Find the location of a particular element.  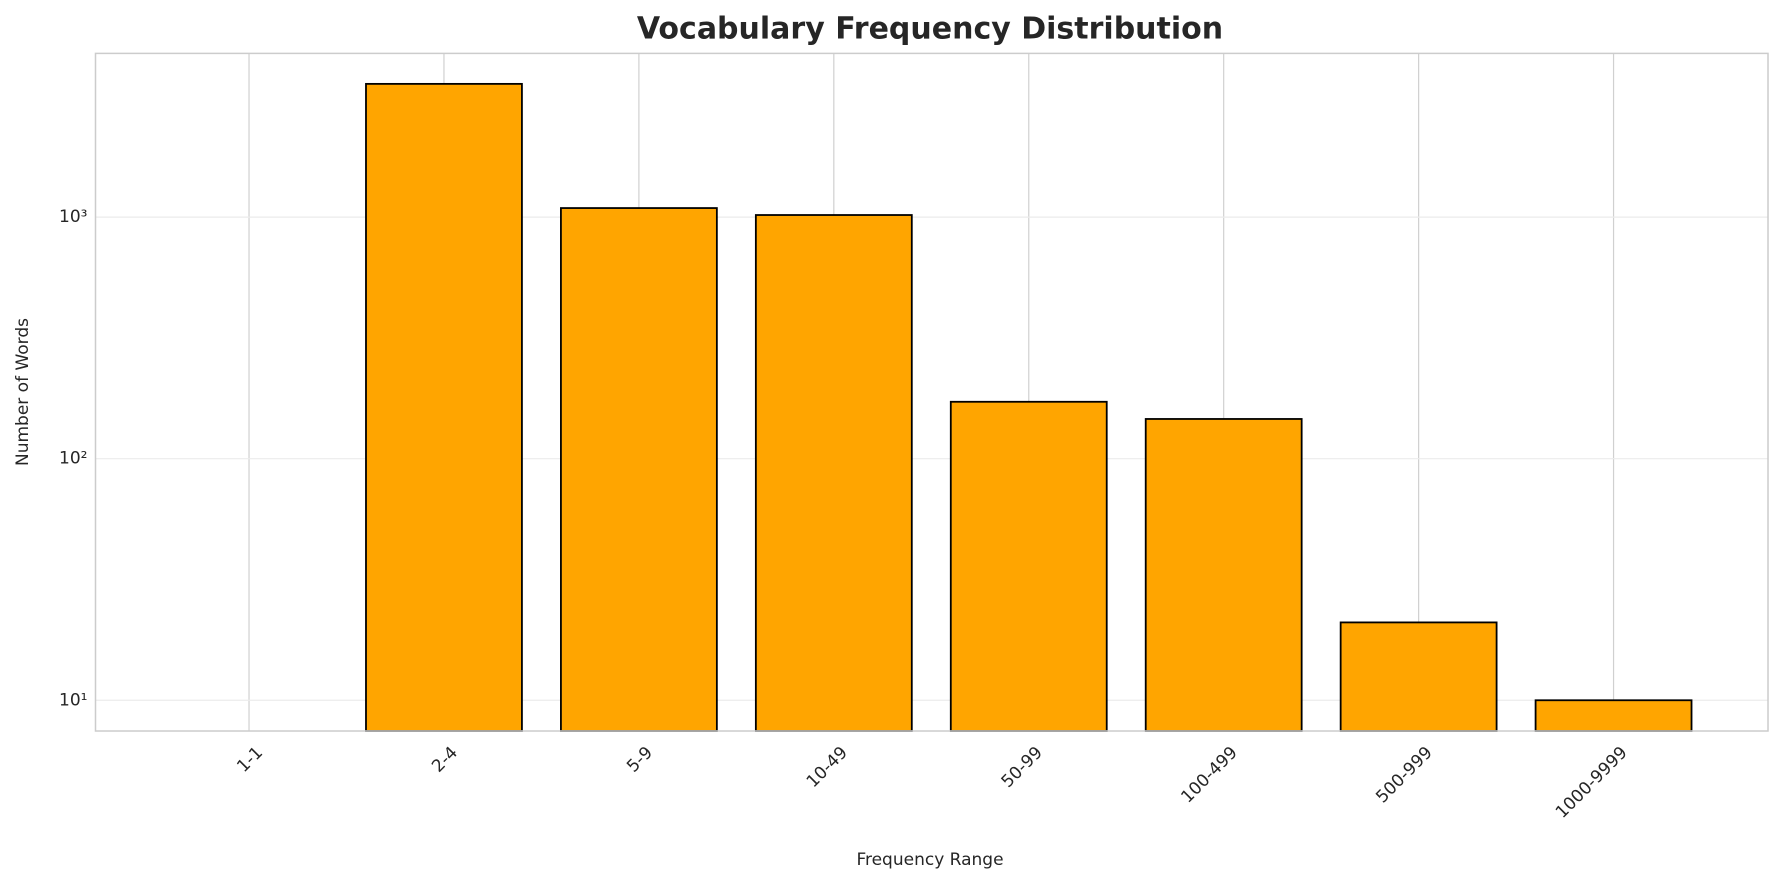

y-tick-label: 10³ is located at coordinates (73, 217).